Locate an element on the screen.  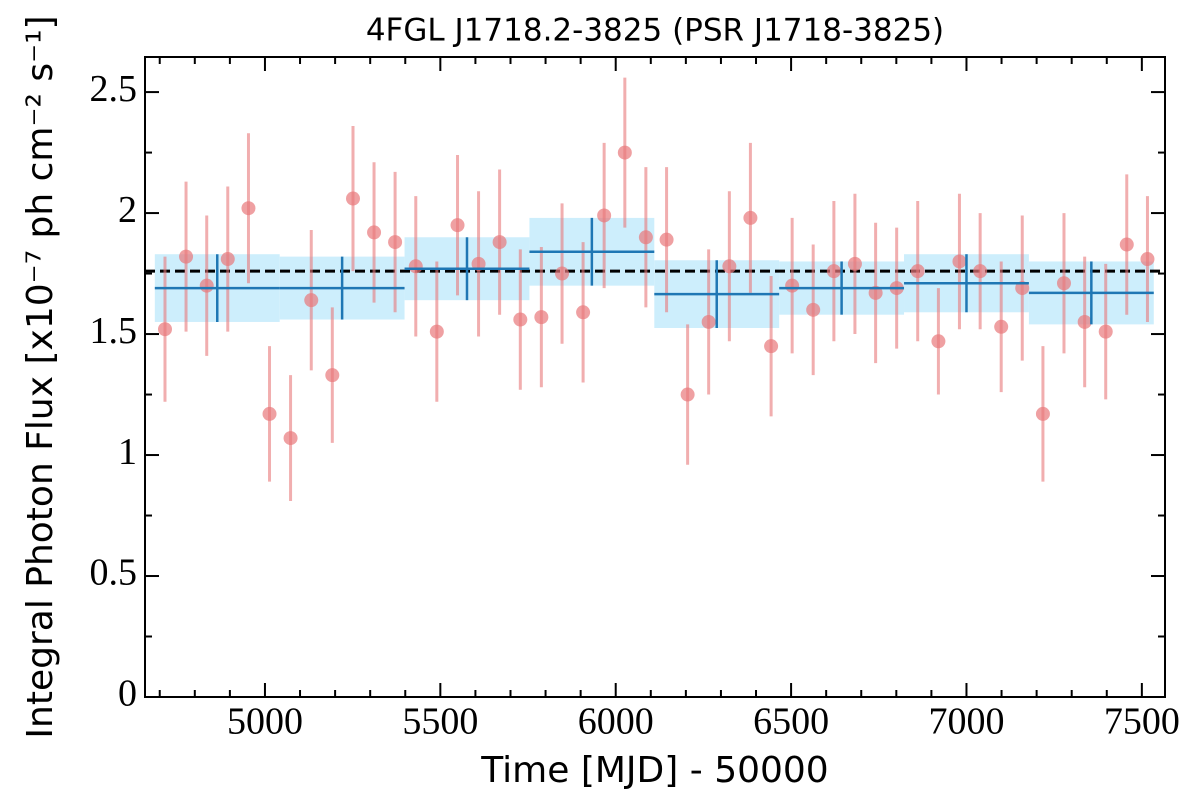
y-tick-label: 1.5 is located at coordinates (114, 331).